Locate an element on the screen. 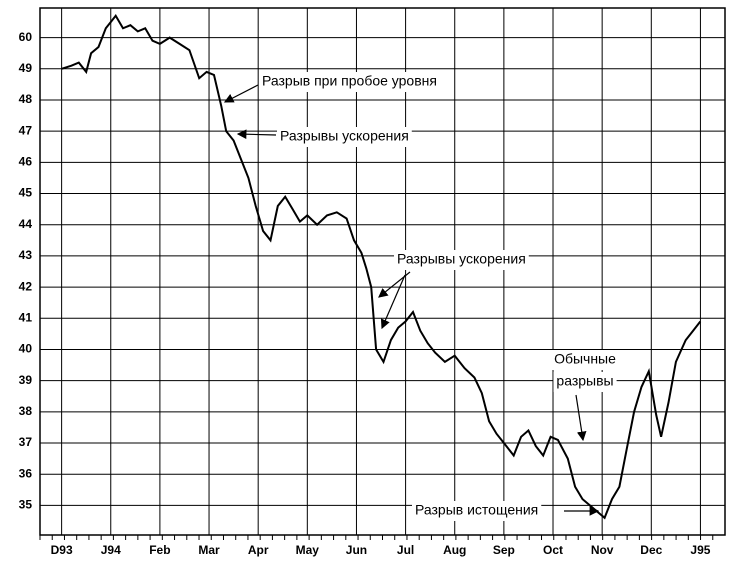 The width and height of the screenshot is (739, 565). x-tick-label: J95 is located at coordinates (700, 550).